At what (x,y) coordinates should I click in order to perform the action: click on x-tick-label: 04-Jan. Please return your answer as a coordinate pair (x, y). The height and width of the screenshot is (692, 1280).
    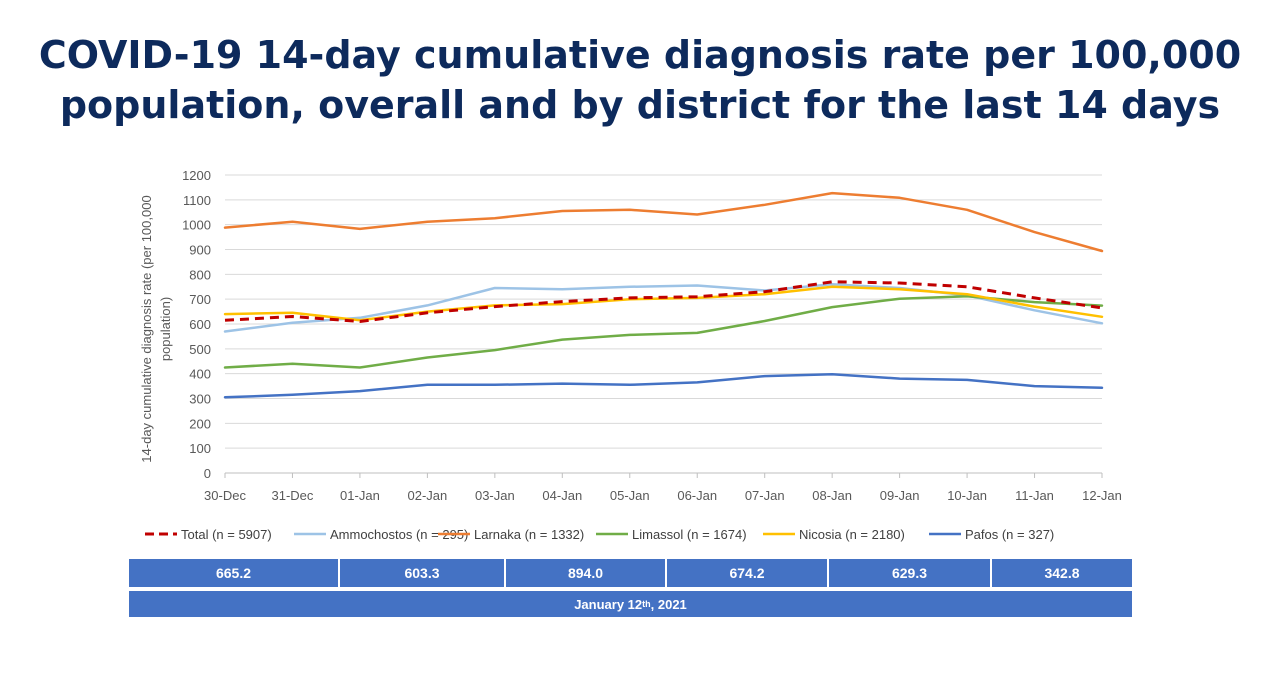
    Looking at the image, I should click on (562, 495).